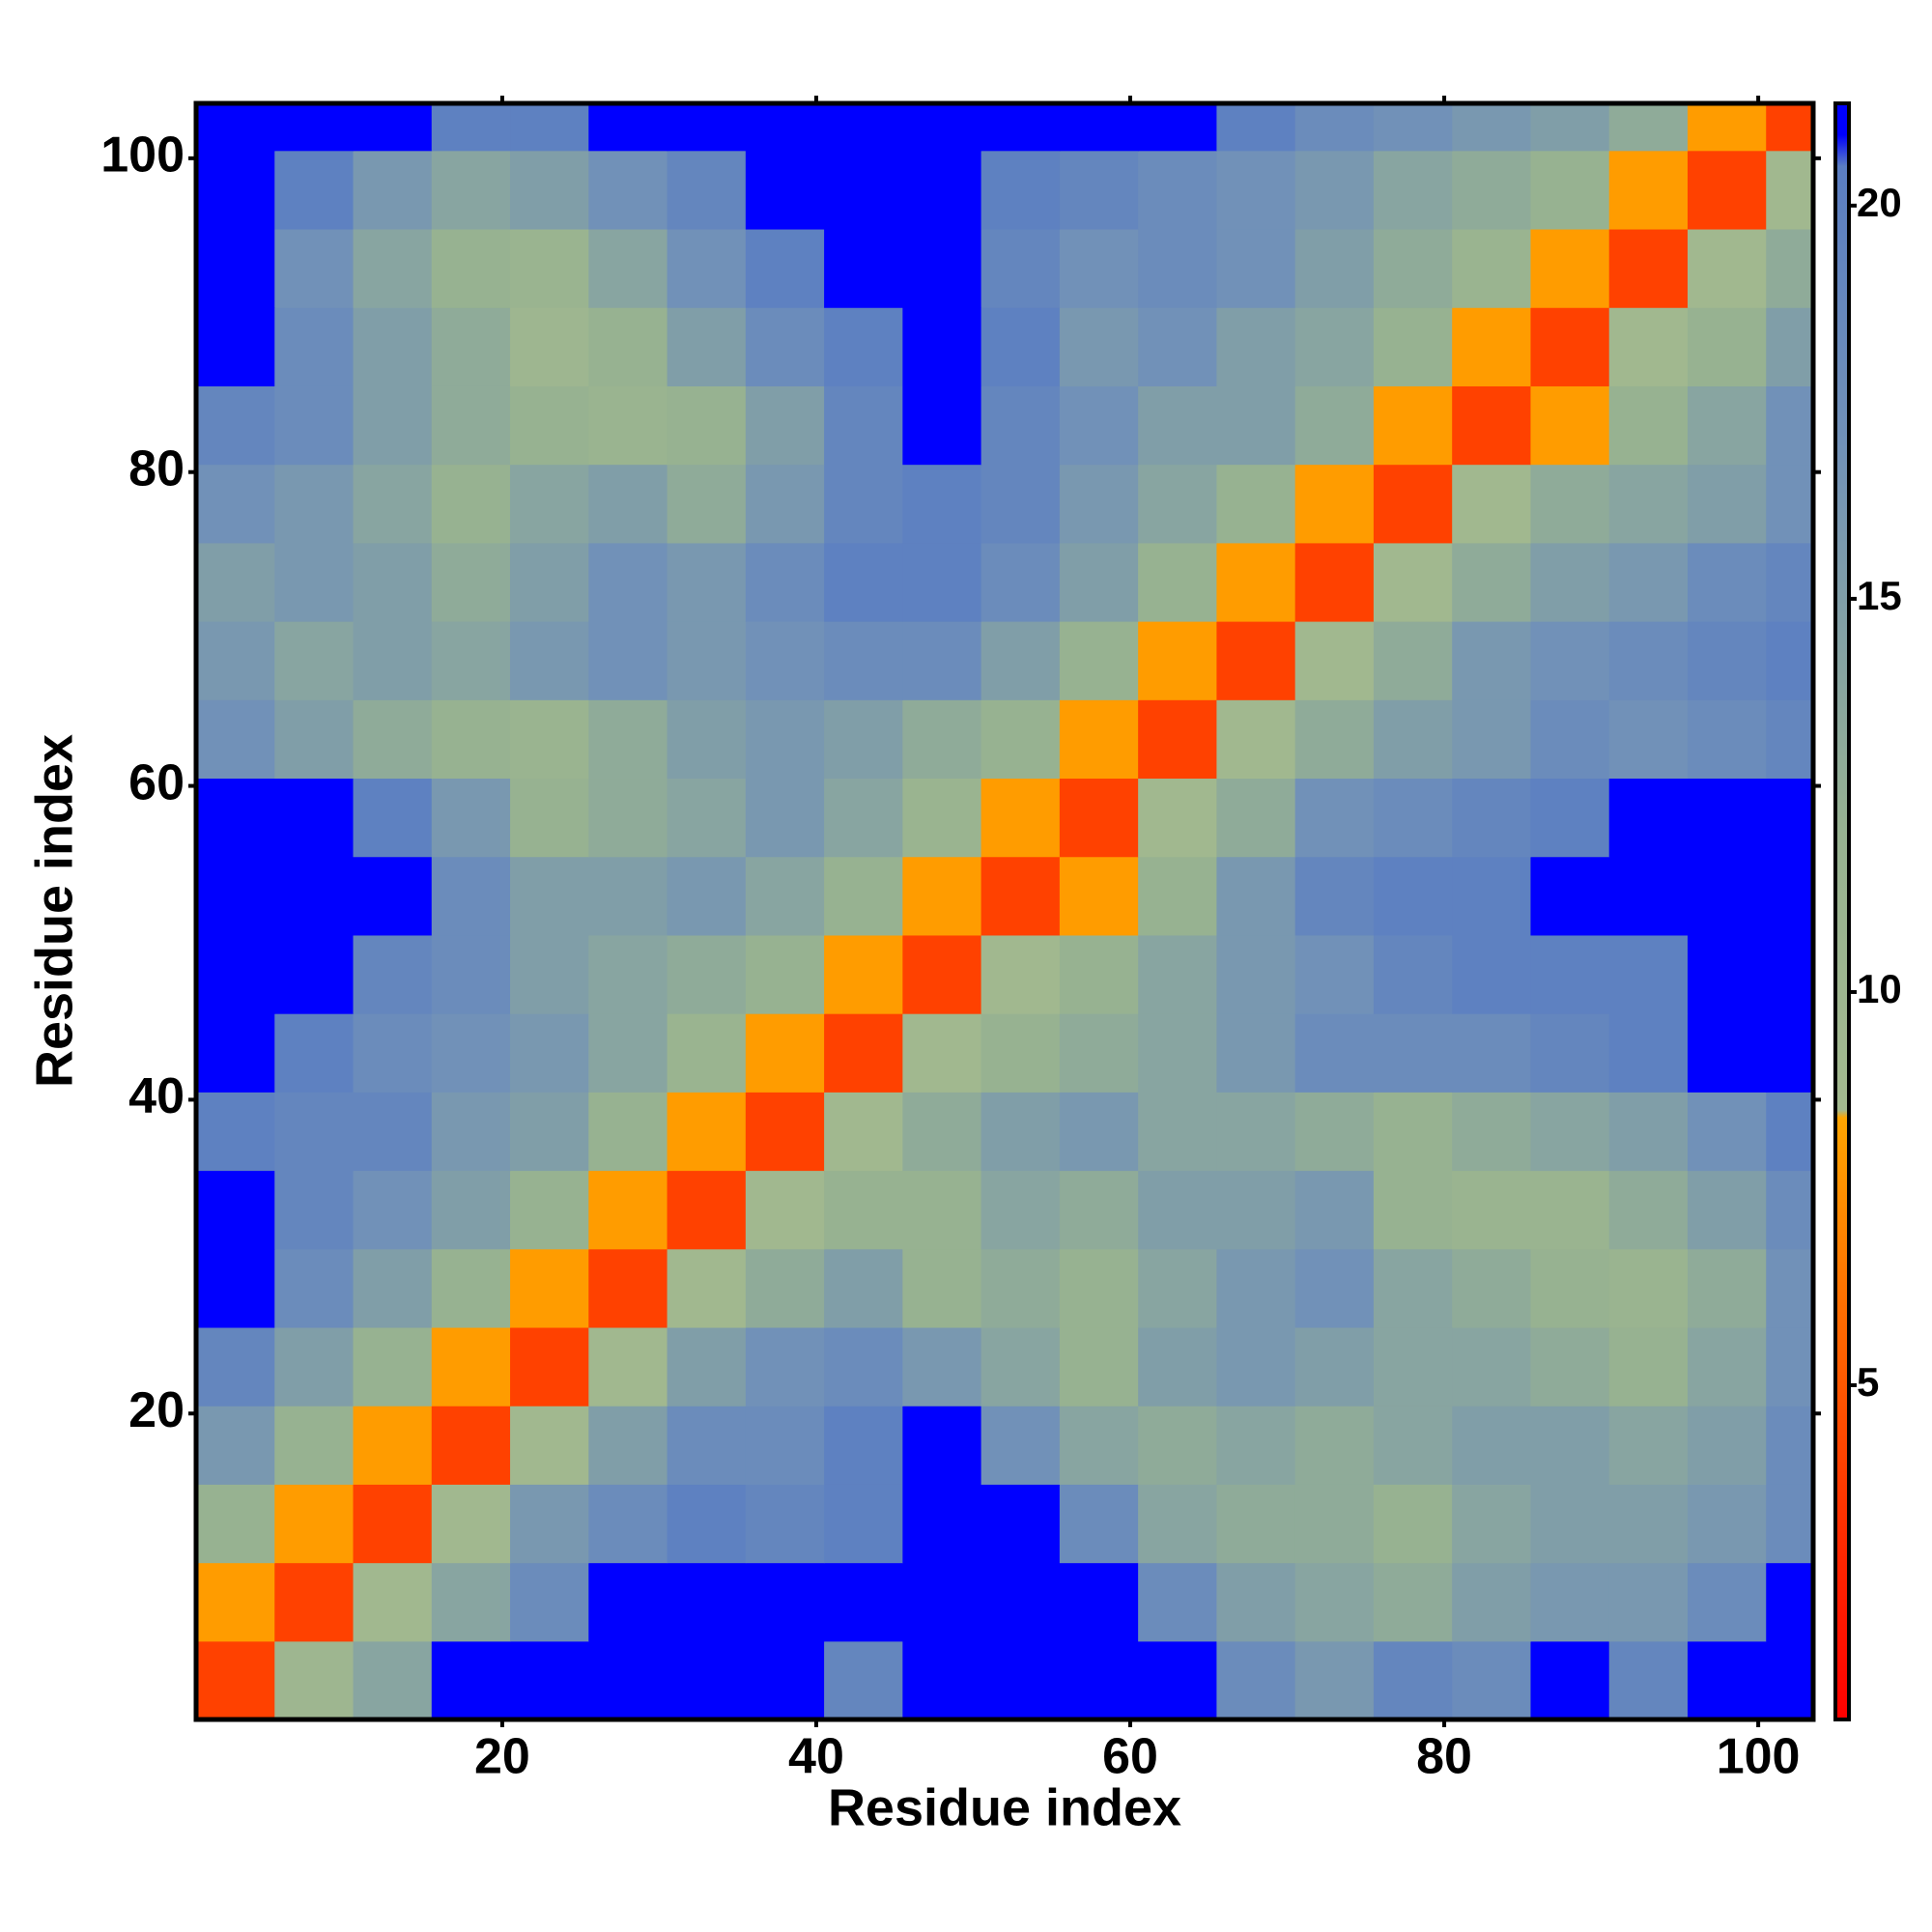 This screenshot has width=1932, height=1932. What do you see at coordinates (1005, 1807) in the screenshot?
I see `x-axis-title: Residue index` at bounding box center [1005, 1807].